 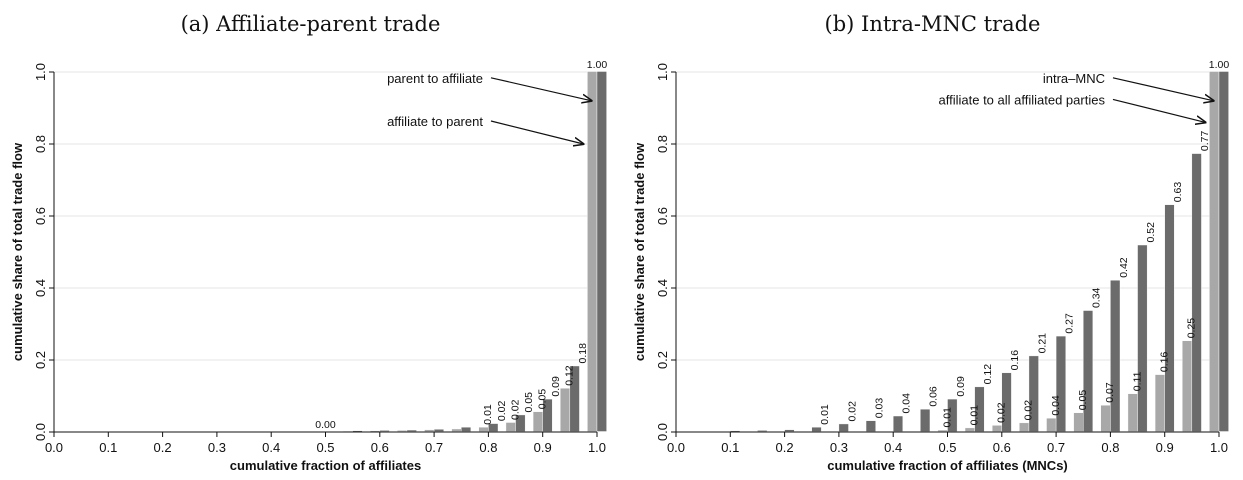 I want to click on data-label: 0.07, so click(x=1110, y=392).